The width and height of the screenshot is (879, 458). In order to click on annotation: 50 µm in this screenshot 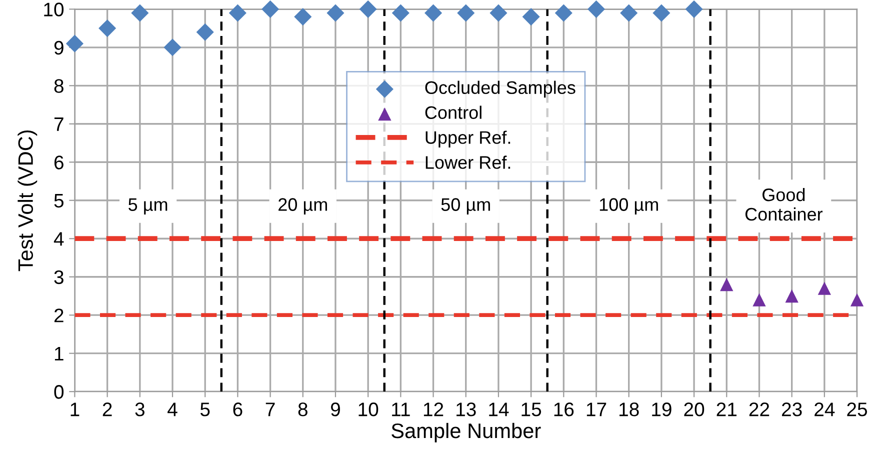, I will do `click(465, 206)`.